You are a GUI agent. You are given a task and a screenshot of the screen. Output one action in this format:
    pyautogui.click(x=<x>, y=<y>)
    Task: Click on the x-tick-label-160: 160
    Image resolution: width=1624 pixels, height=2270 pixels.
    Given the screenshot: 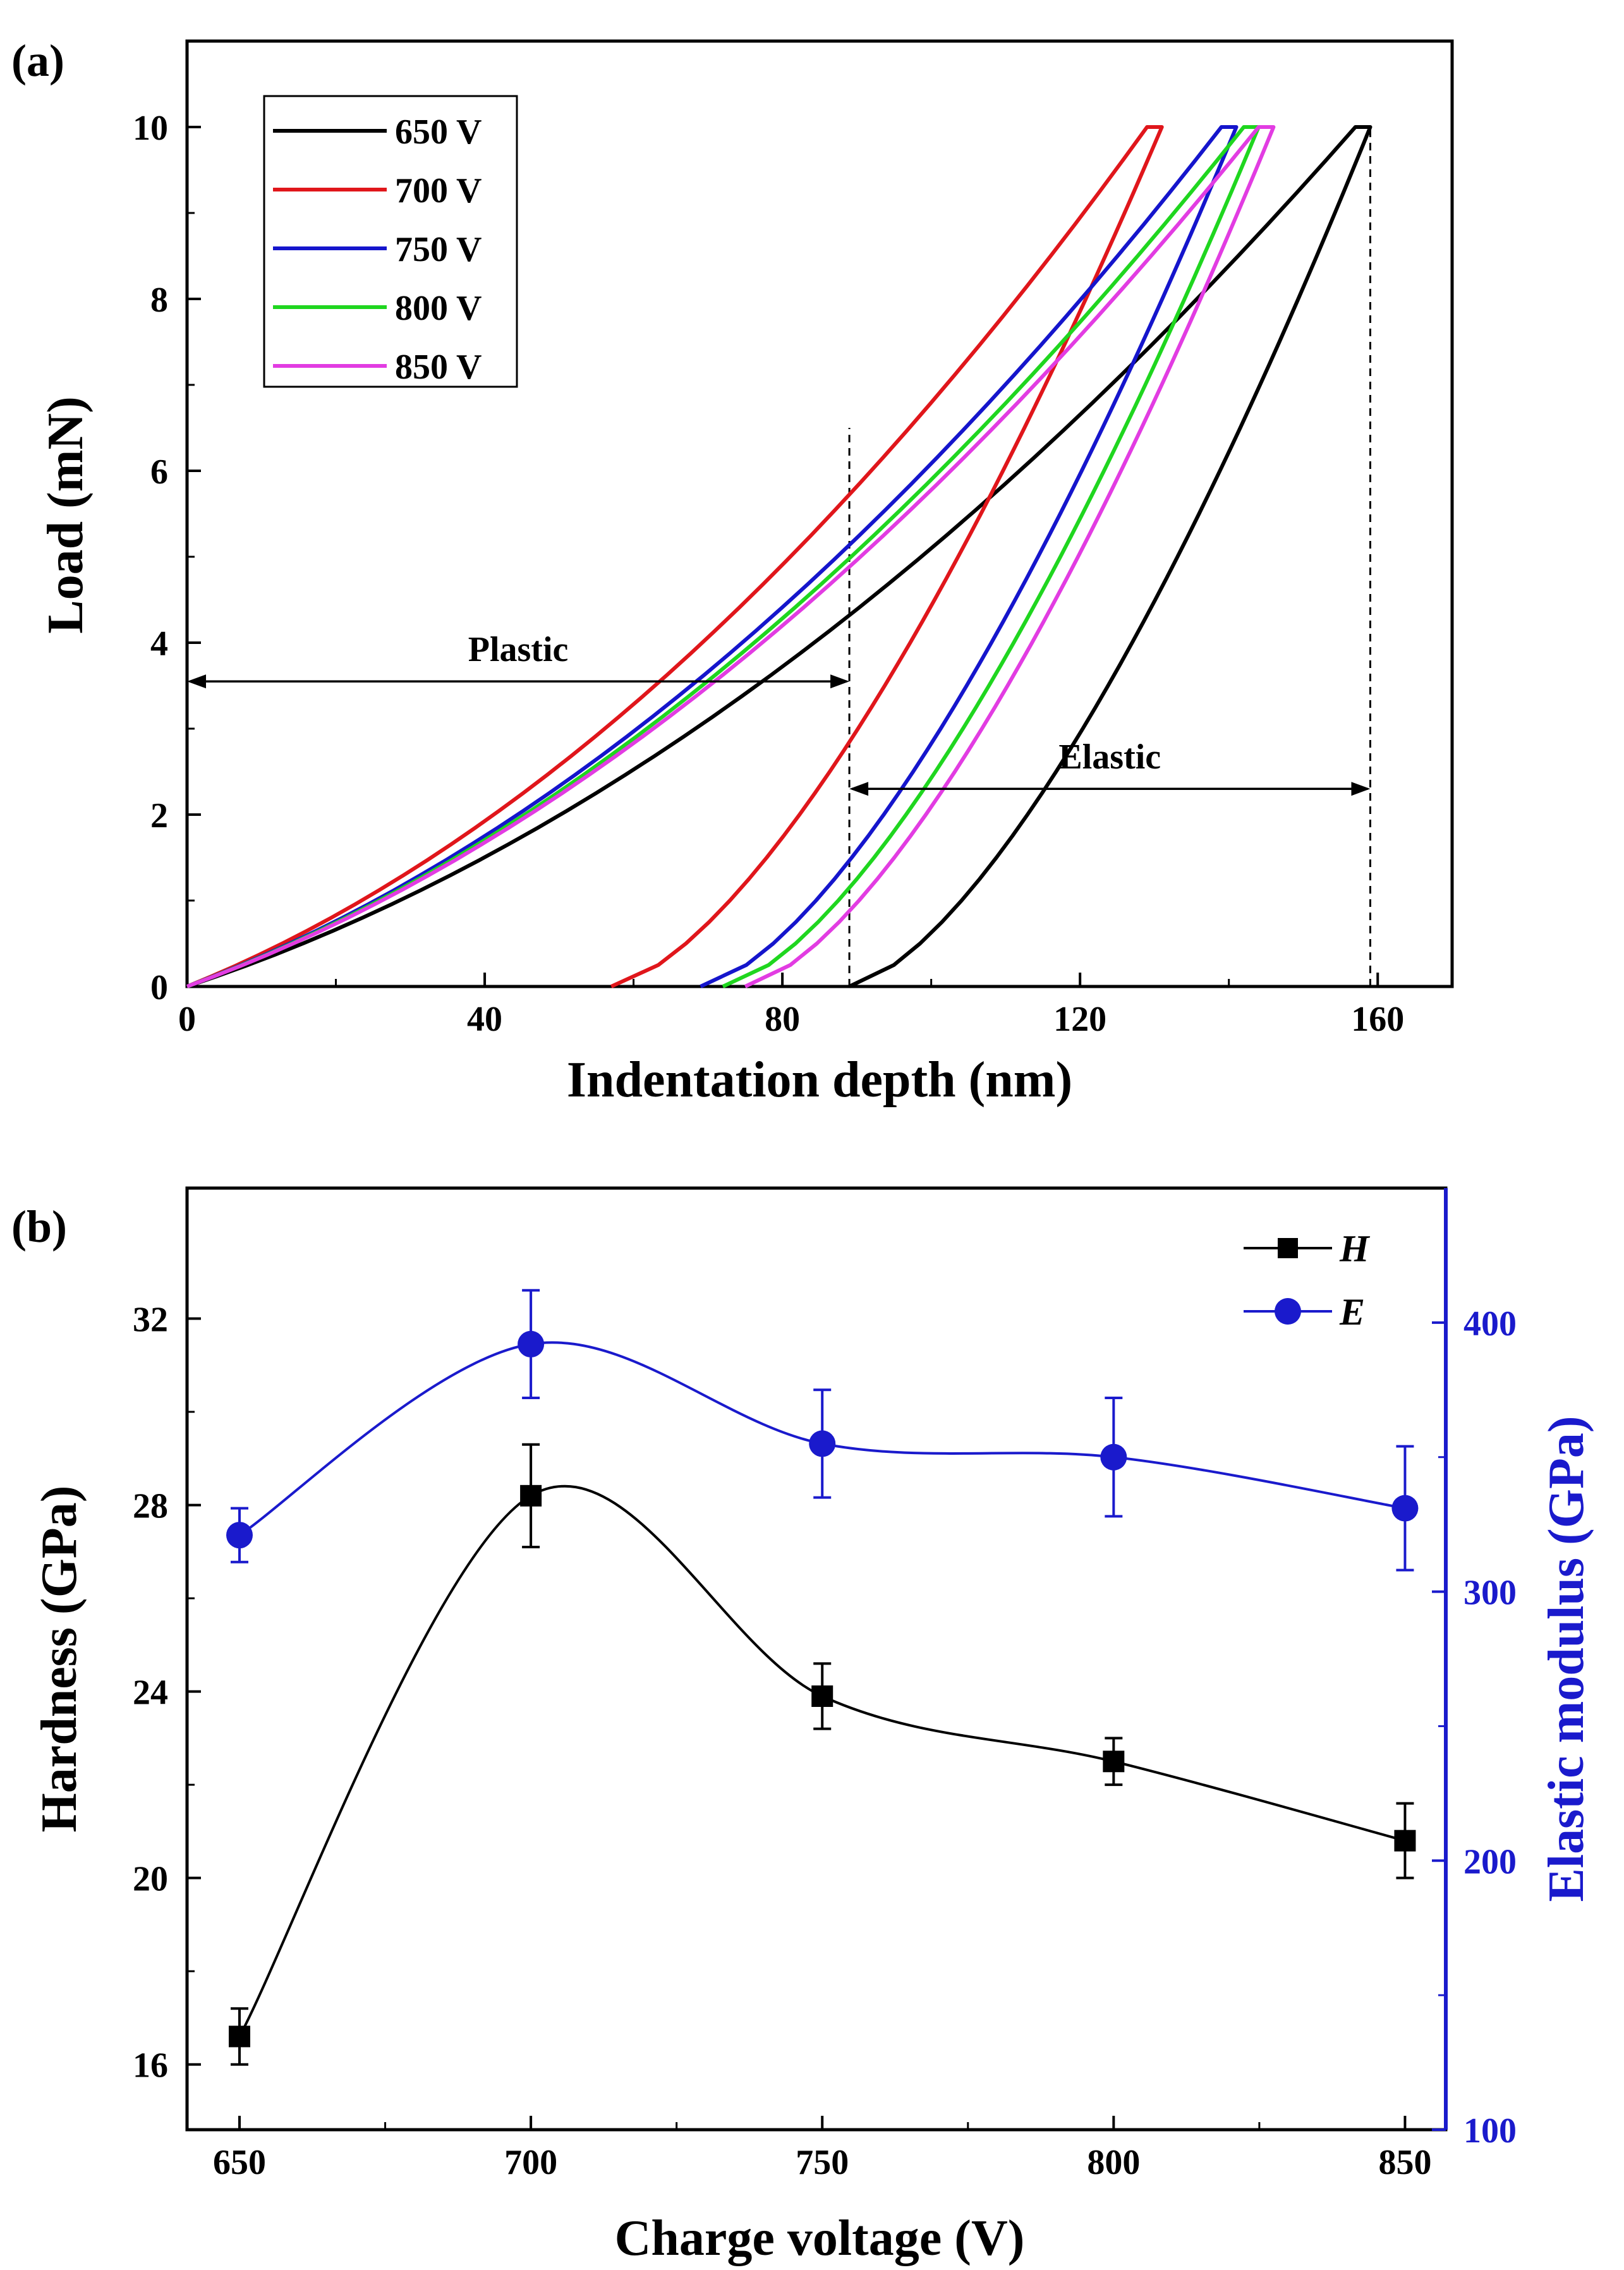 What is the action you would take?
    pyautogui.click(x=1377, y=1019)
    